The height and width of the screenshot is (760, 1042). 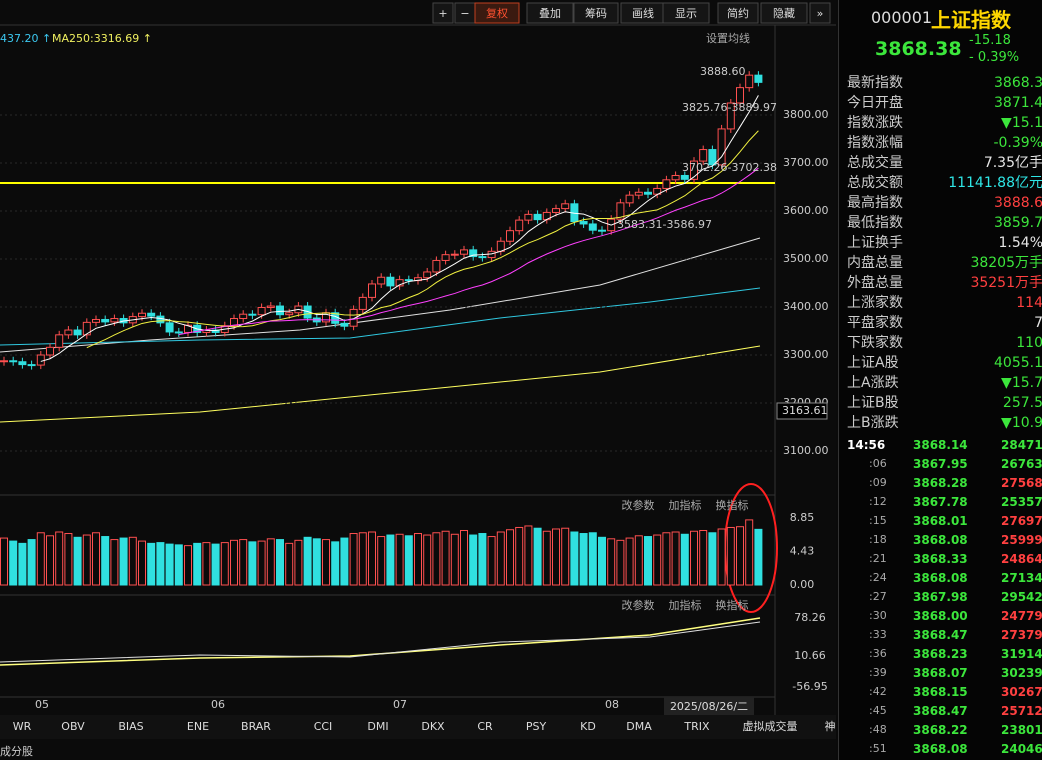 What do you see at coordinates (875, 303) in the screenshot?
I see `stat-label: 上涨家数` at bounding box center [875, 303].